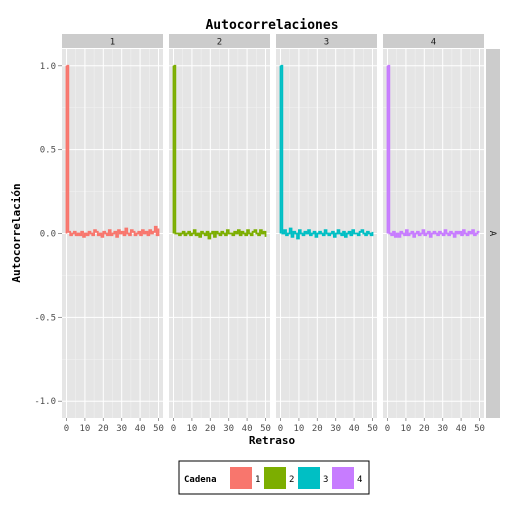 The image size is (518, 517). Describe the element at coordinates (257, 480) in the screenshot. I see `legend-label-1: 1` at that location.